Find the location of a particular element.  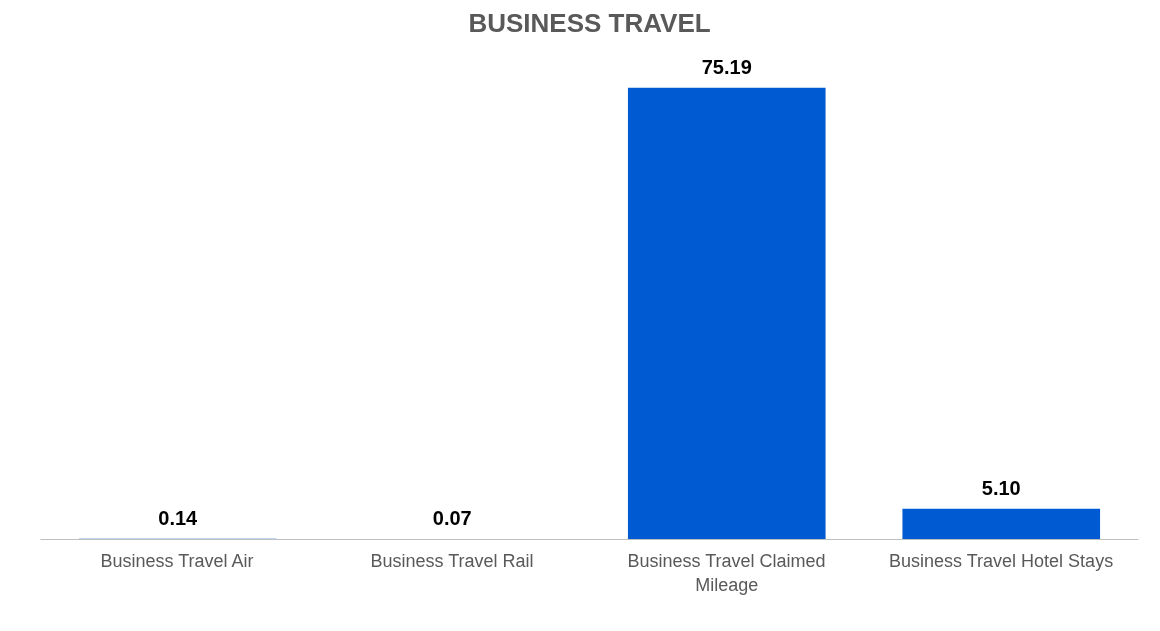

data-label: 5.10 is located at coordinates (1001, 487).